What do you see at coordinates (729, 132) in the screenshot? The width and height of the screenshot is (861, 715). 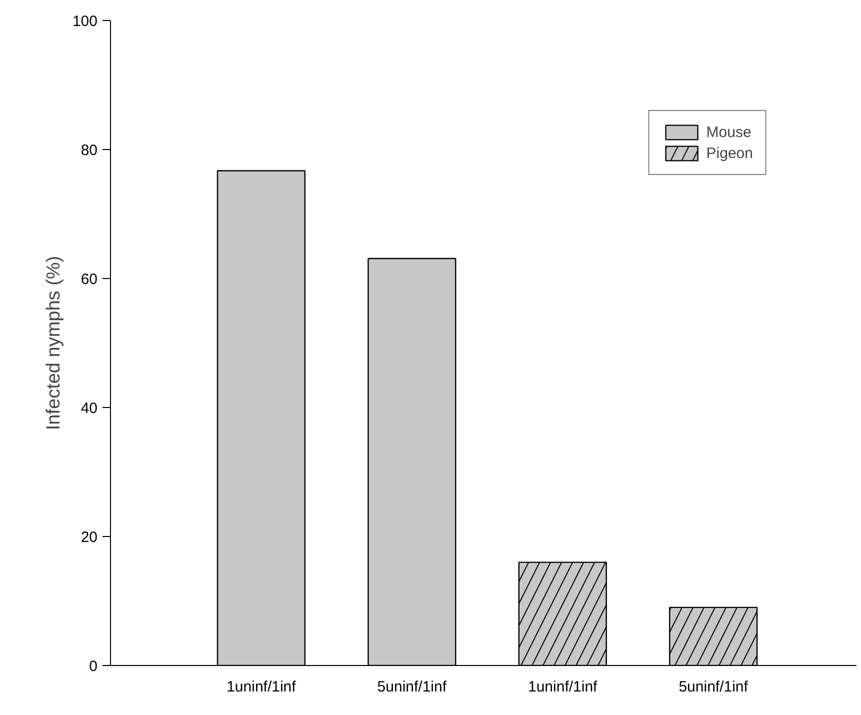 I see `legend-label: Mouse` at bounding box center [729, 132].